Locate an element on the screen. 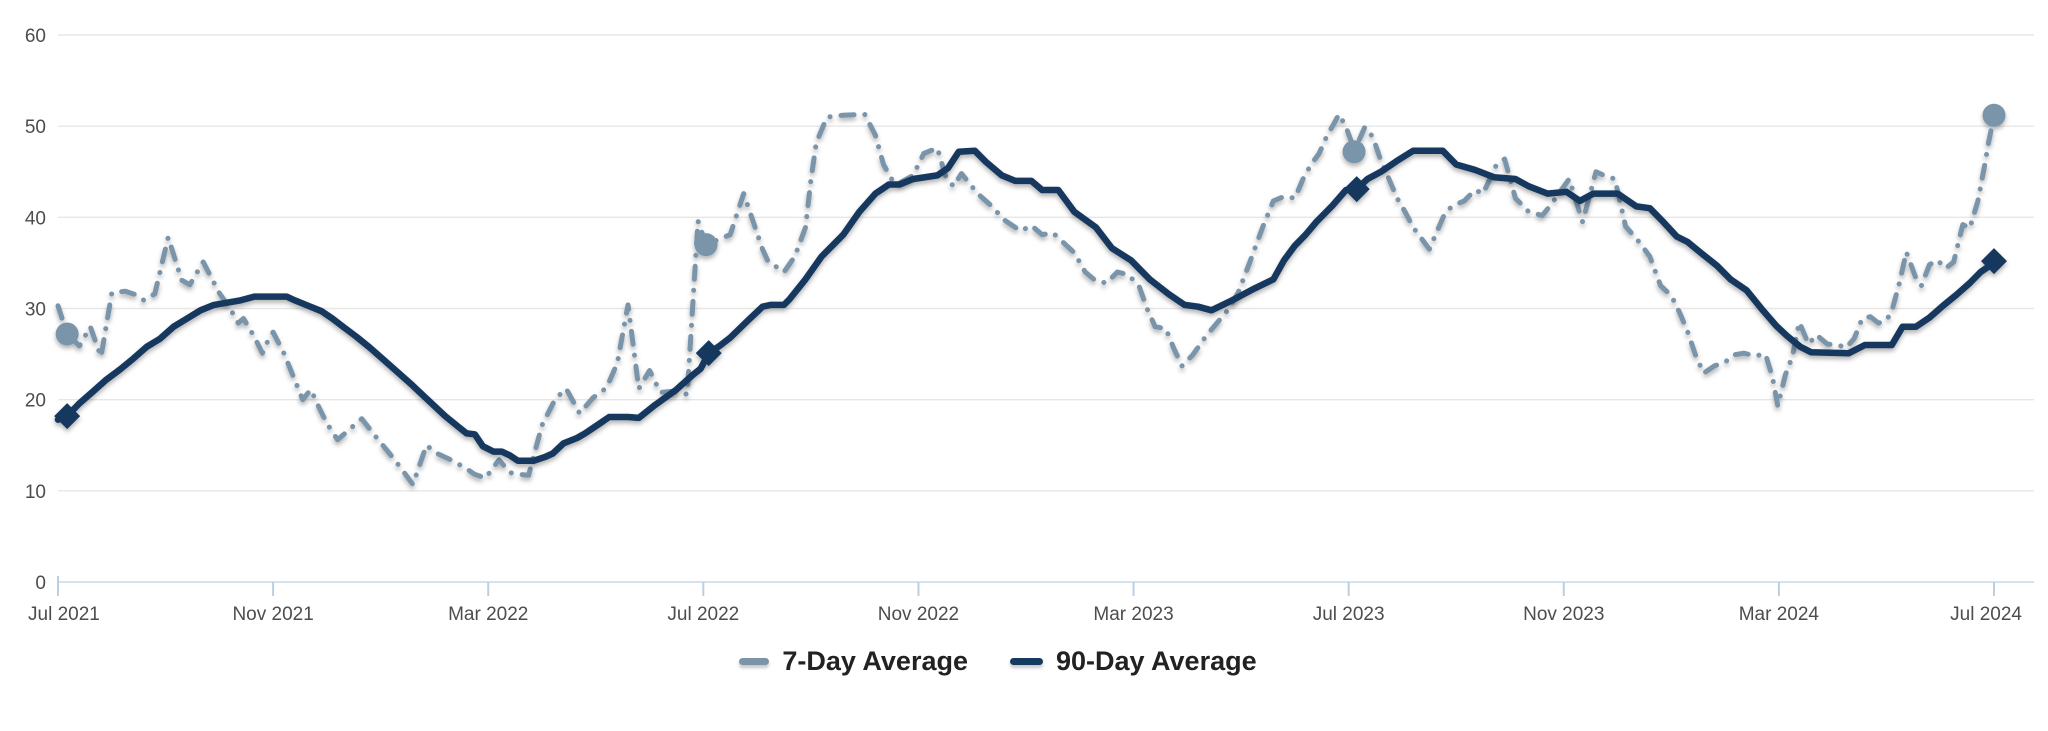 Image resolution: width=2048 pixels, height=731 pixels. x-axis-label-mar-2022: Mar 2022 is located at coordinates (488, 614).